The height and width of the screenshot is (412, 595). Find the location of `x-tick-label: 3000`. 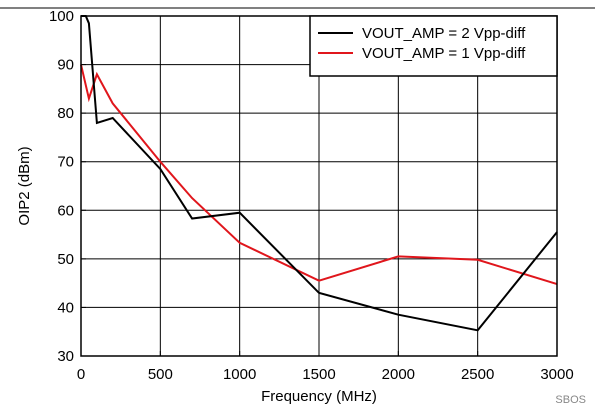

x-tick-label: 3000 is located at coordinates (556, 374).